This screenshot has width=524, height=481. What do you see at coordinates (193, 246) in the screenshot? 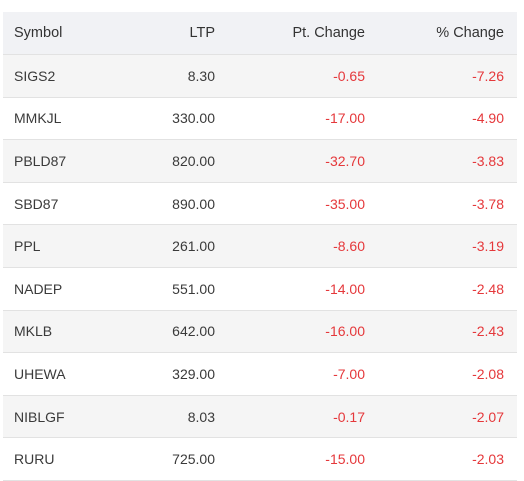
I see `ltp-cell: 261.00` at bounding box center [193, 246].